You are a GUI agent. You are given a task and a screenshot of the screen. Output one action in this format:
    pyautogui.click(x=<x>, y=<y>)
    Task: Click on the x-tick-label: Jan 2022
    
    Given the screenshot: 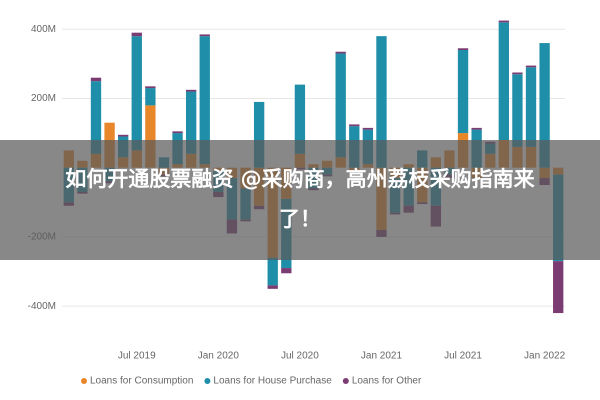 What is the action you would take?
    pyautogui.click(x=545, y=356)
    